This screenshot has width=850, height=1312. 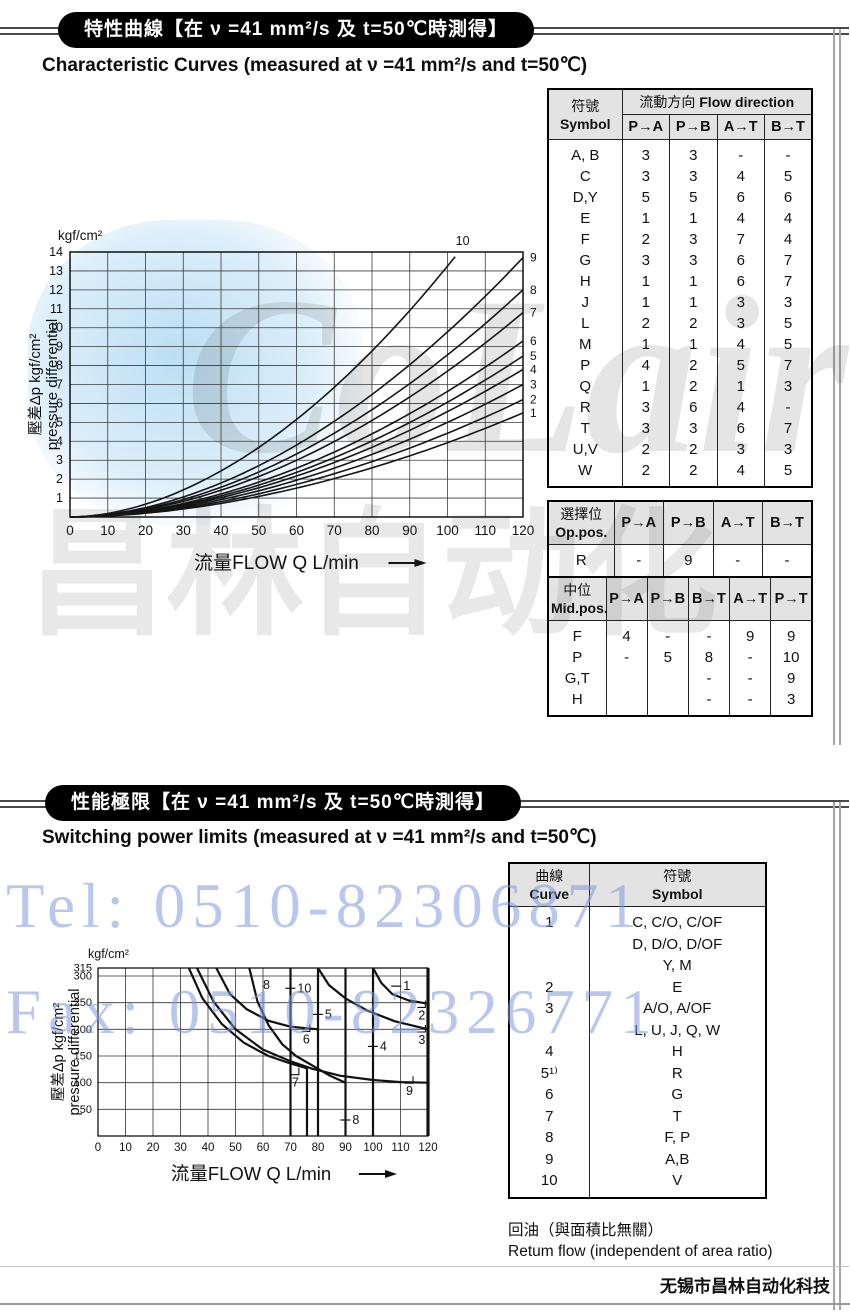 What do you see at coordinates (549, 1095) in the screenshot?
I see `curve-number: 6` at bounding box center [549, 1095].